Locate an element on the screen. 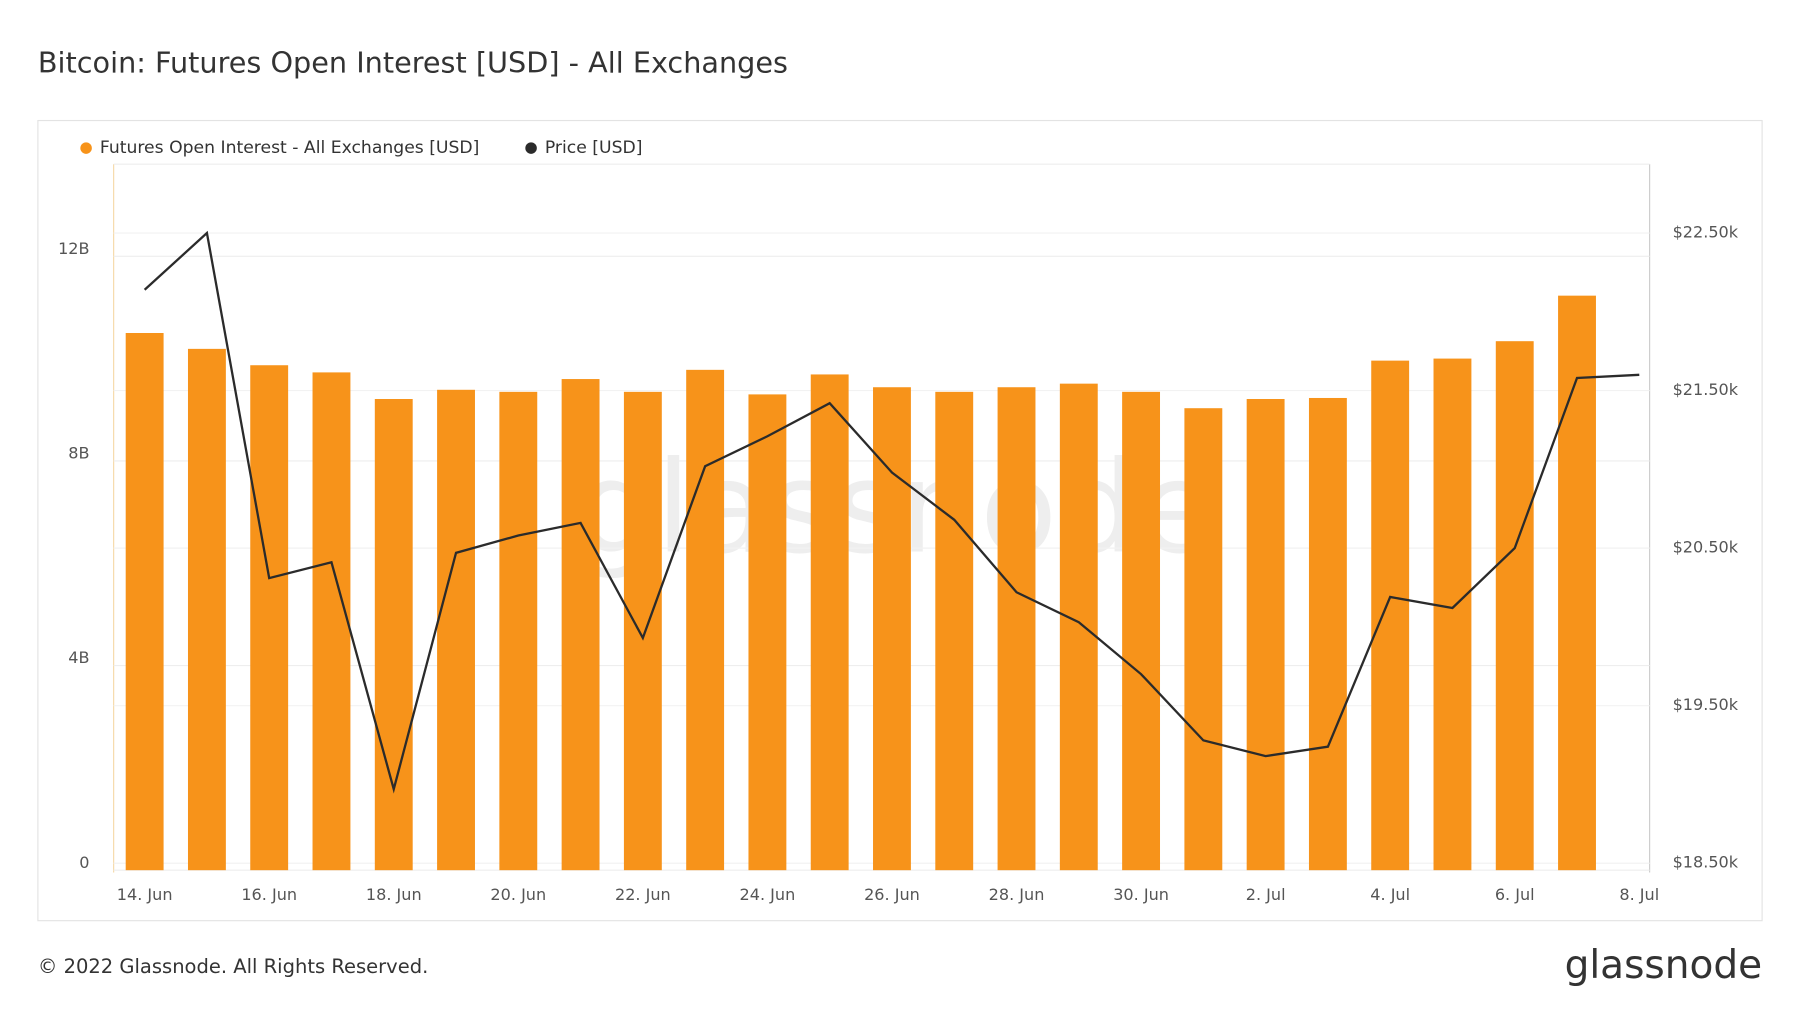 The image size is (1800, 1013). y2-tick-label: $21.50k is located at coordinates (1706, 389).